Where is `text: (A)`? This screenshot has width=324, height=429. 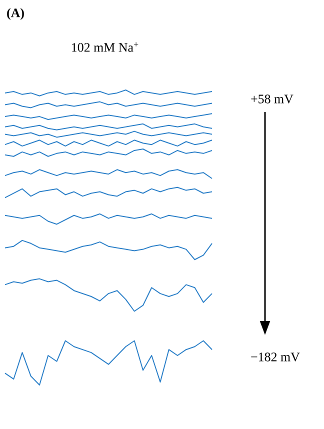
text: (A) is located at coordinates (15, 14).